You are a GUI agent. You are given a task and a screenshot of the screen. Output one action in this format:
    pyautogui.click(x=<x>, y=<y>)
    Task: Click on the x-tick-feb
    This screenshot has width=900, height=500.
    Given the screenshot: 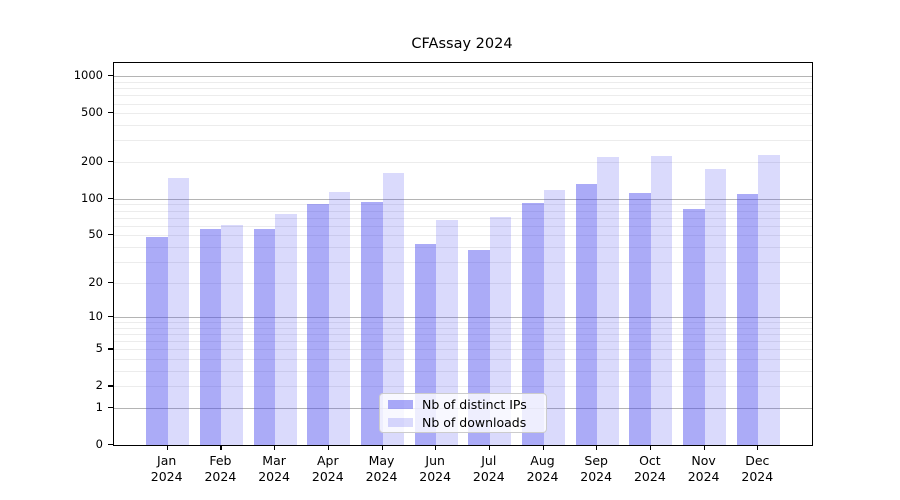 What is the action you would take?
    pyautogui.click(x=221, y=447)
    